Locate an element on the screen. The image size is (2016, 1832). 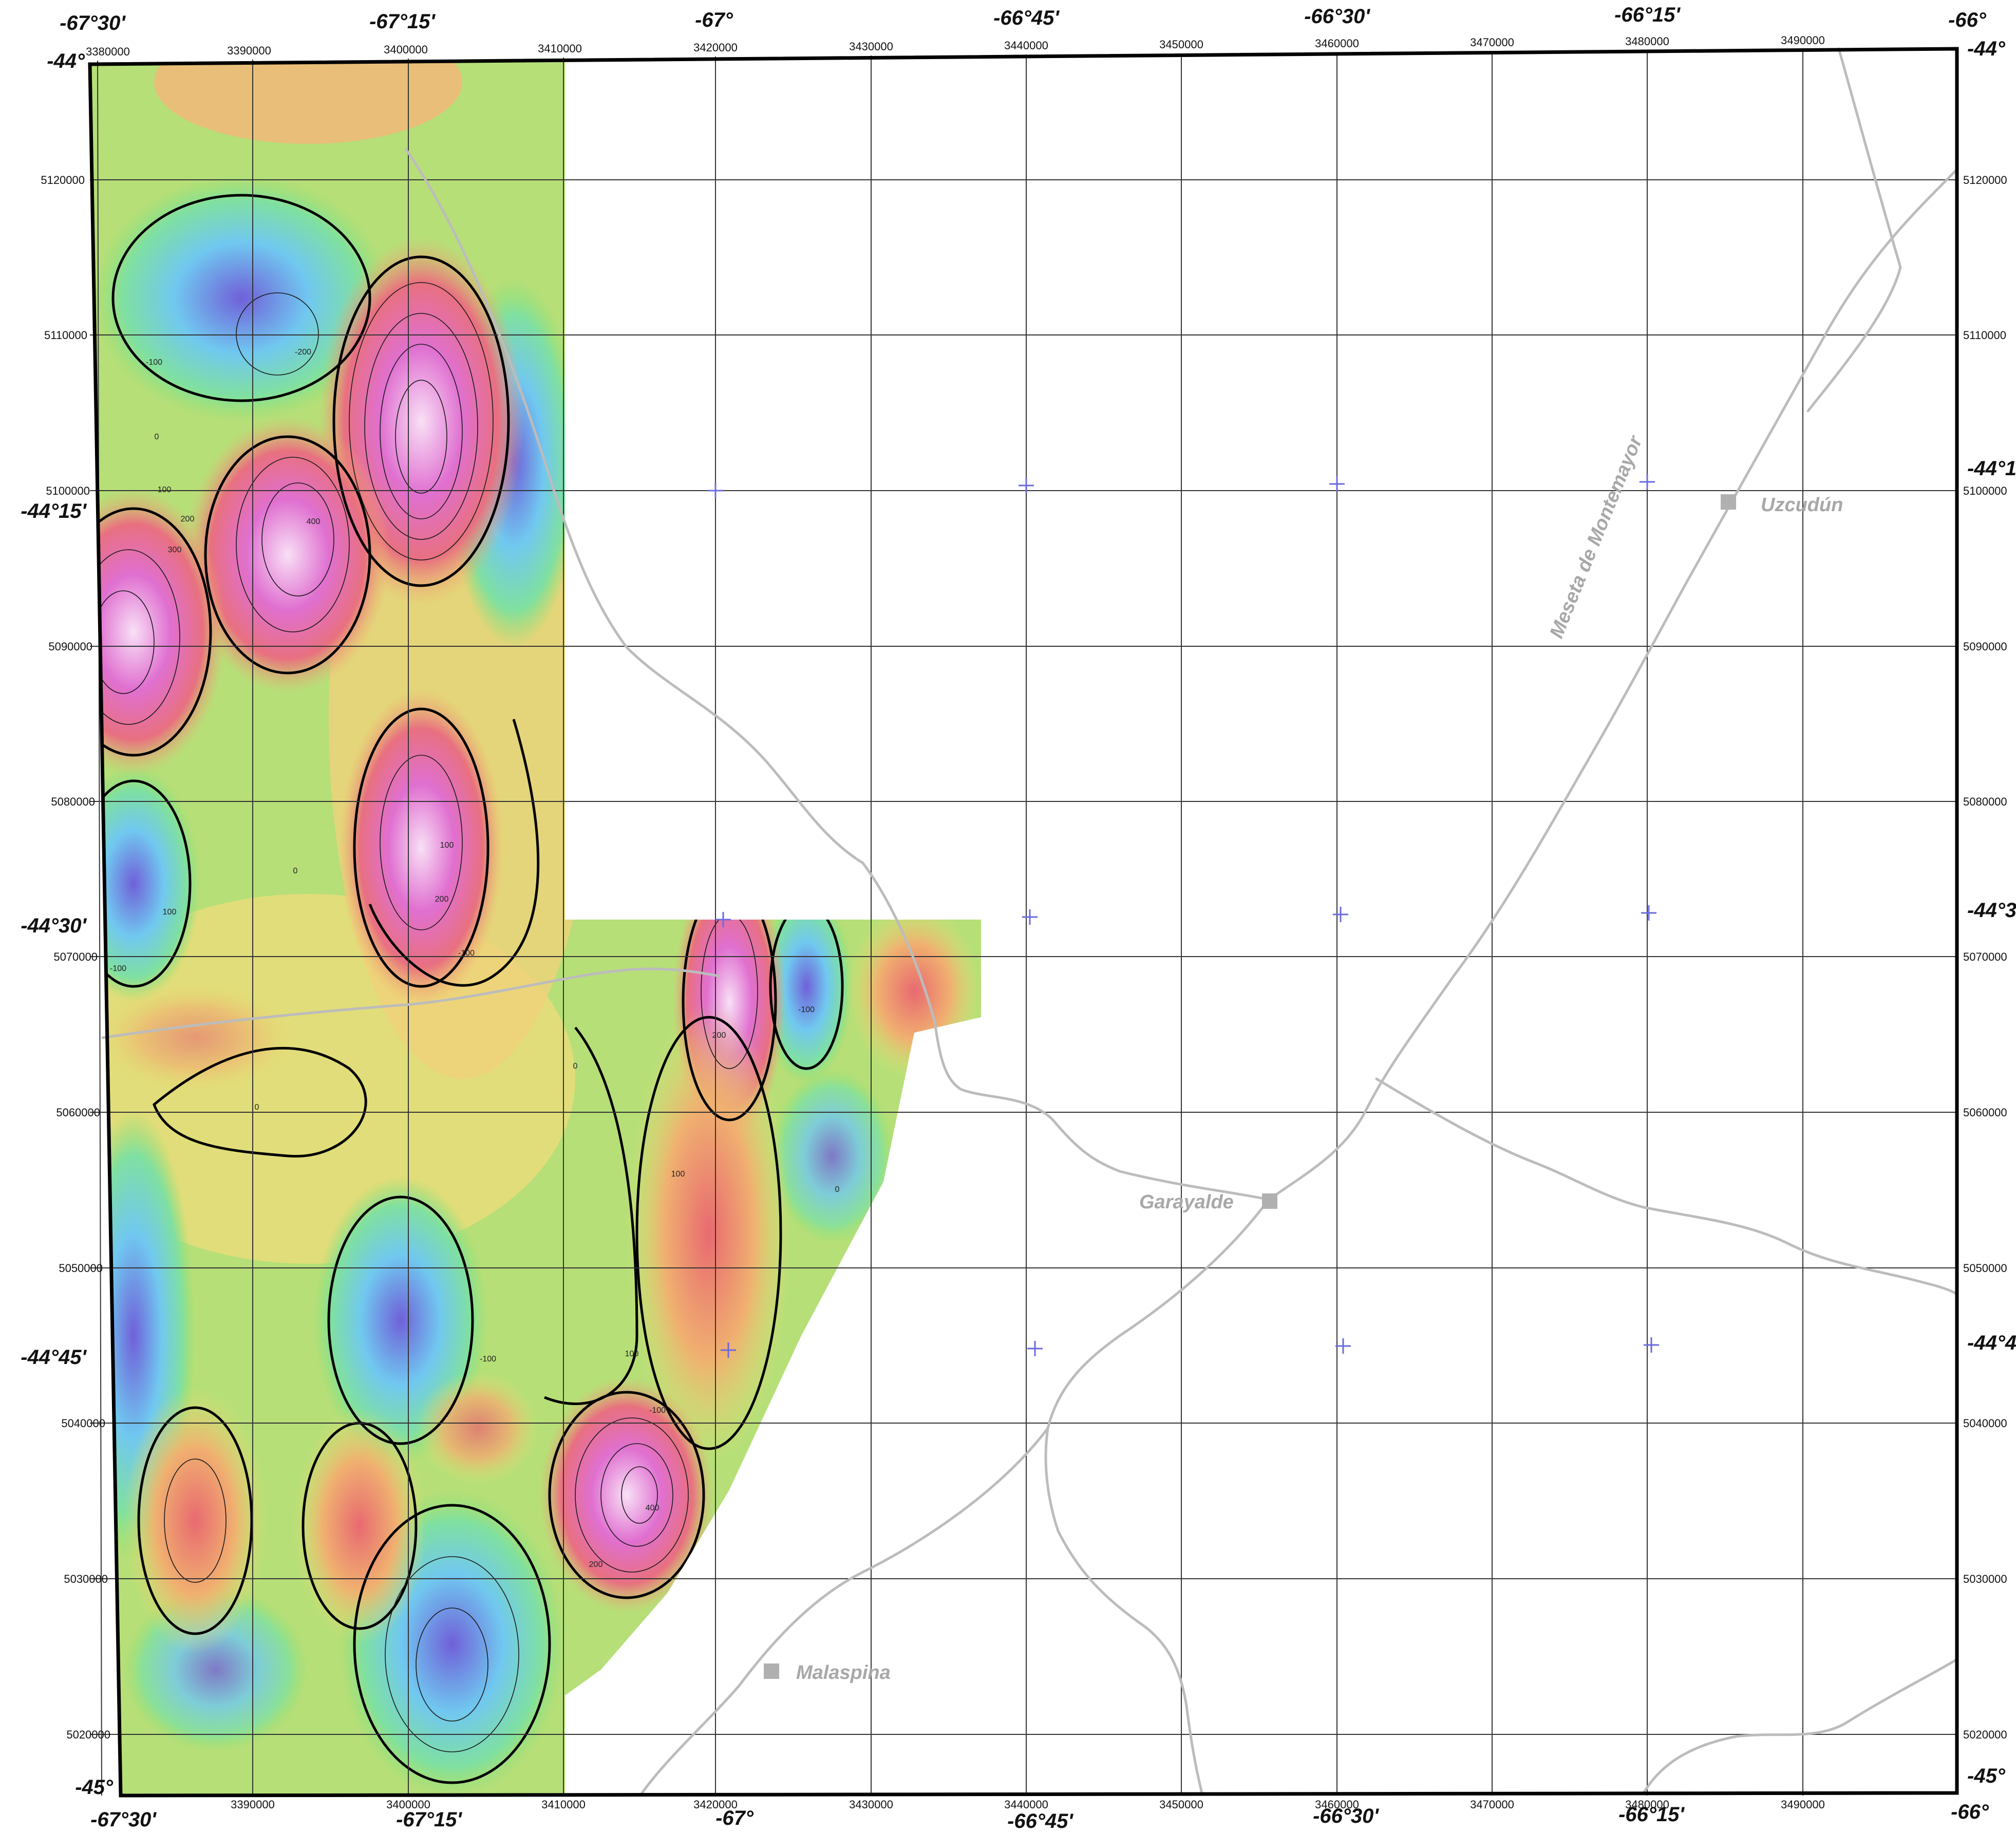
contour-high-east-ridge is located at coordinates (709, 1233).